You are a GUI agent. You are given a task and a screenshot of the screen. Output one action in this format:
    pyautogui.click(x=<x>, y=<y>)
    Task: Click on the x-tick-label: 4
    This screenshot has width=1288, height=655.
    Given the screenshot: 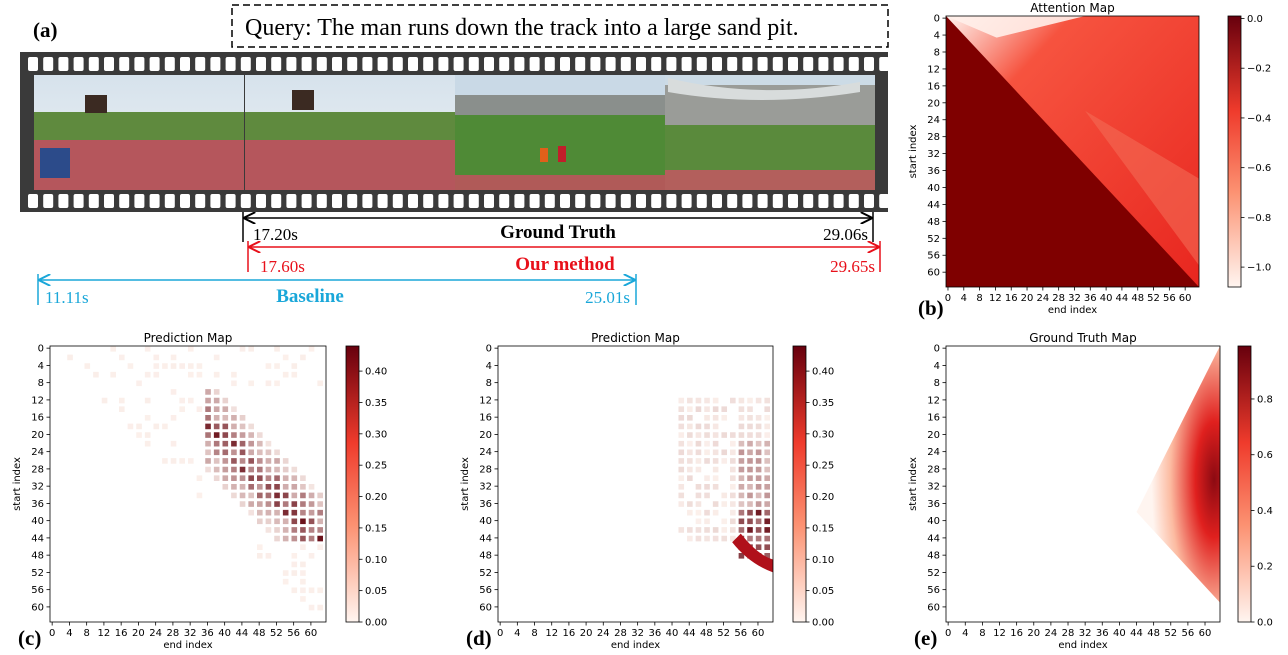 What is the action you would take?
    pyautogui.click(x=69, y=633)
    